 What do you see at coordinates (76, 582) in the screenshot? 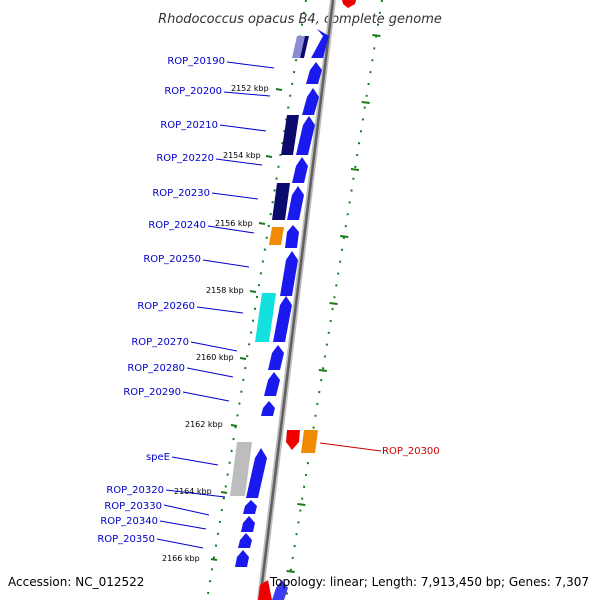
I see `accession-text: Accession: NC_012522` at bounding box center [76, 582].